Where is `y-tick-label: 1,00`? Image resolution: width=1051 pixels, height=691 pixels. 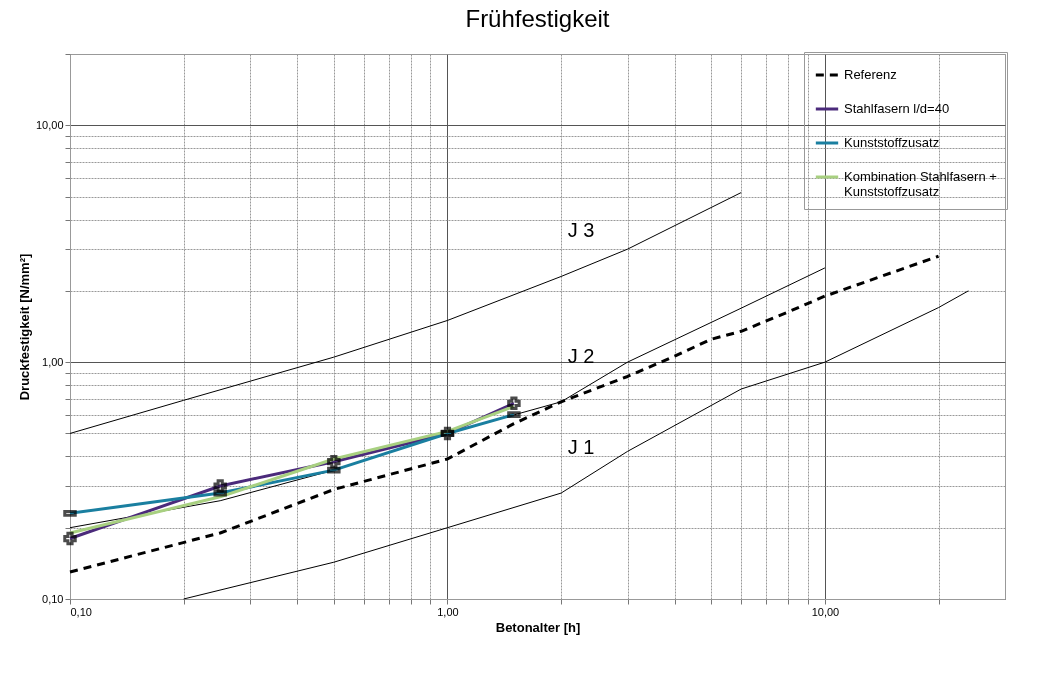
y-tick-label: 1,00 is located at coordinates (53, 361).